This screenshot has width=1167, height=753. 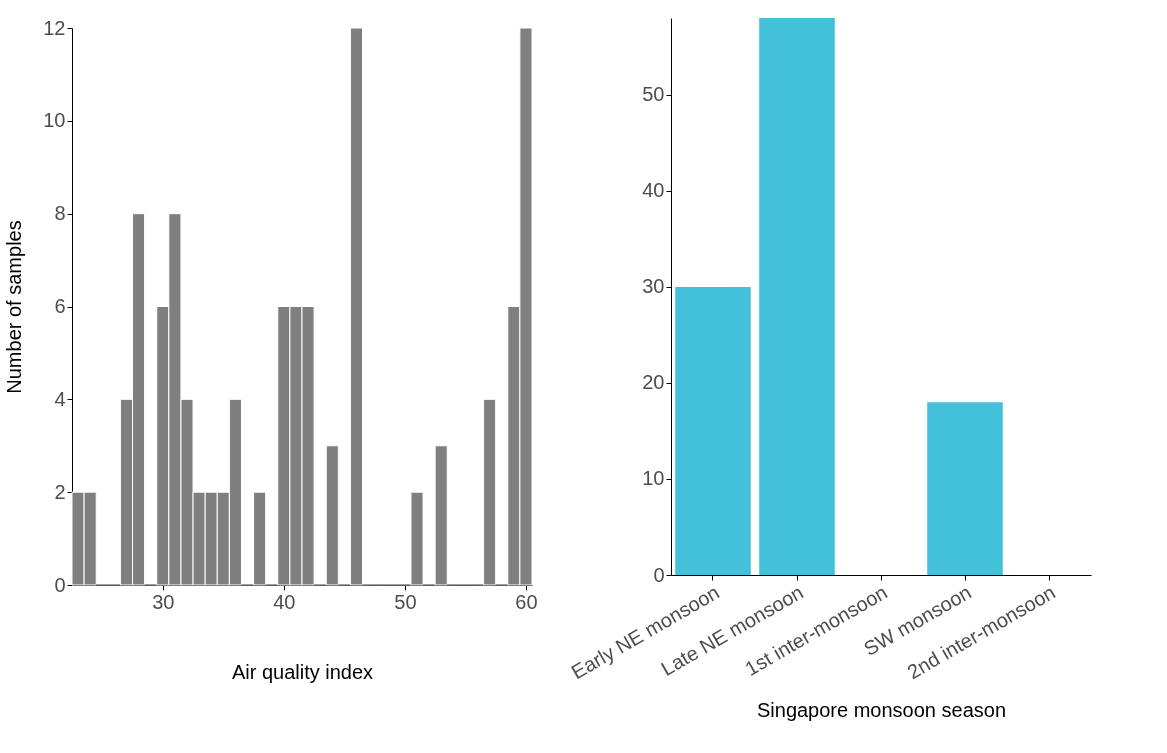 I want to click on x-tick-label: 30, so click(x=163, y=601).